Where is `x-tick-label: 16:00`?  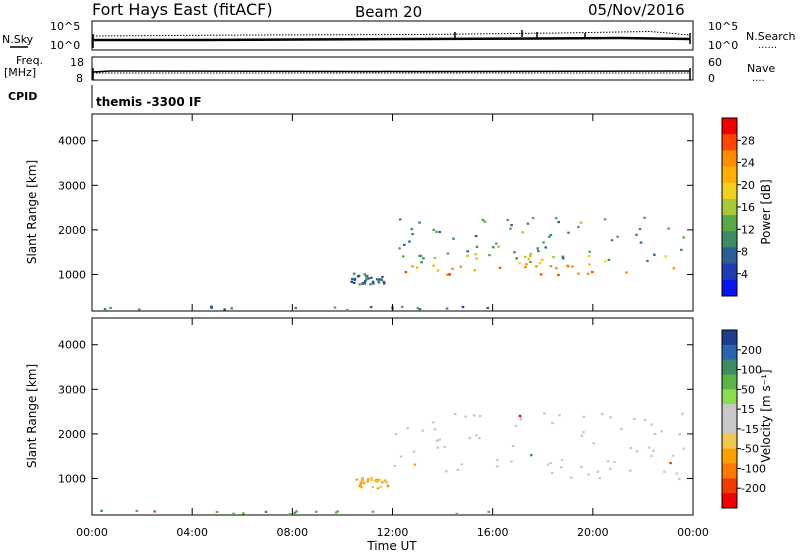
x-tick-label: 16:00 is located at coordinates (493, 532).